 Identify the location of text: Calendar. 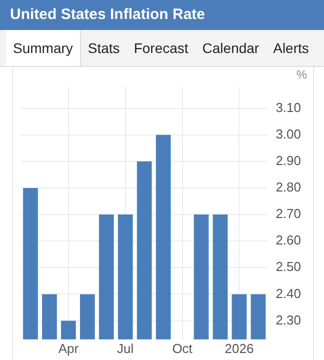
(230, 48).